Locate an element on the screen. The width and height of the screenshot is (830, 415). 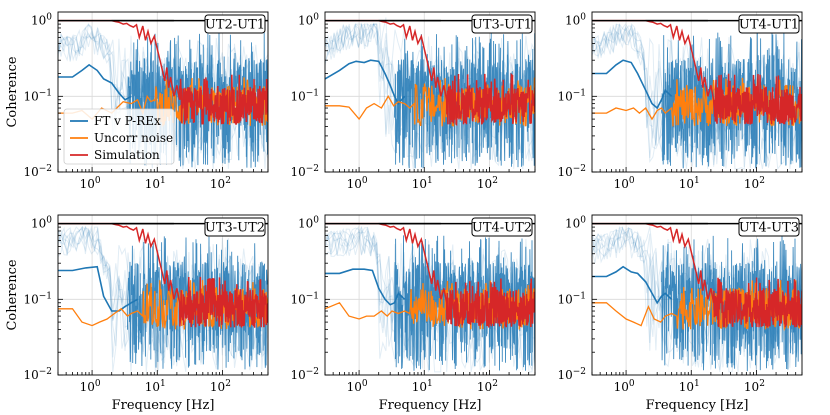
panel-title: UT4-UT1 is located at coordinates (769, 25).